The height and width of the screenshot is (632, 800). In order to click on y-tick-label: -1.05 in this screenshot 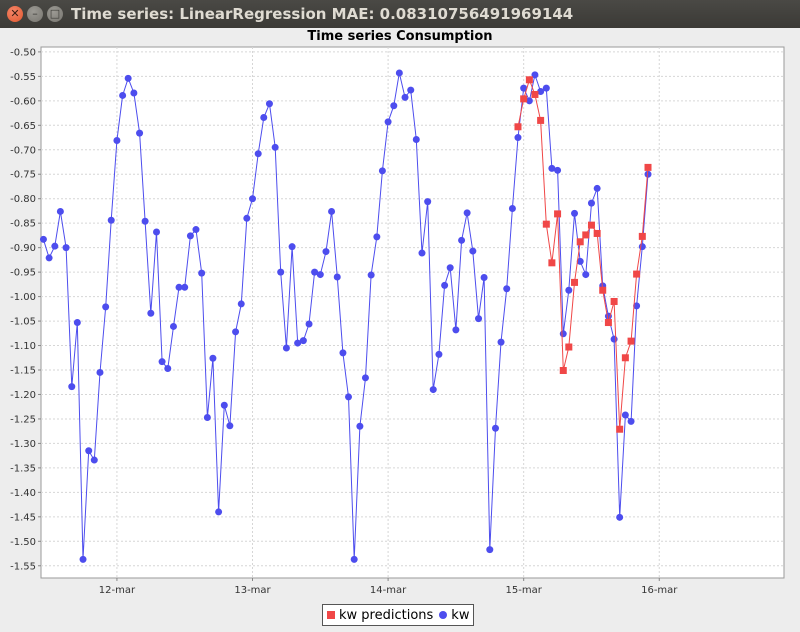, I will do `click(23, 322)`.